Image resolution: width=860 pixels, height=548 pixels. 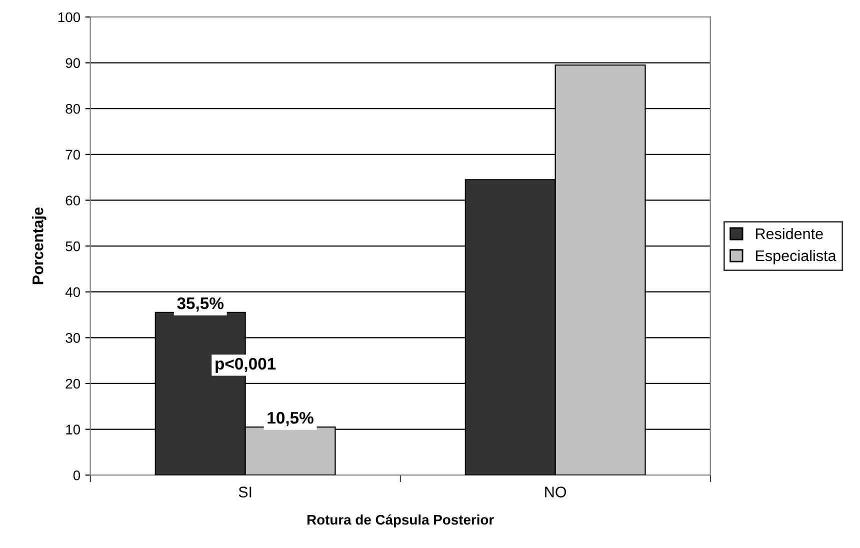 I want to click on y-tick-label: 20, so click(x=73, y=383).